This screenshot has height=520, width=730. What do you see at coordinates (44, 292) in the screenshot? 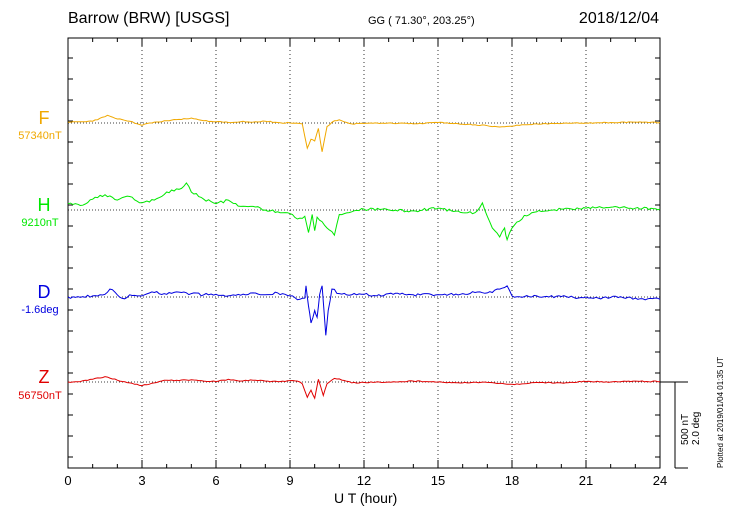
I see `channel-d-label: D` at bounding box center [44, 292].